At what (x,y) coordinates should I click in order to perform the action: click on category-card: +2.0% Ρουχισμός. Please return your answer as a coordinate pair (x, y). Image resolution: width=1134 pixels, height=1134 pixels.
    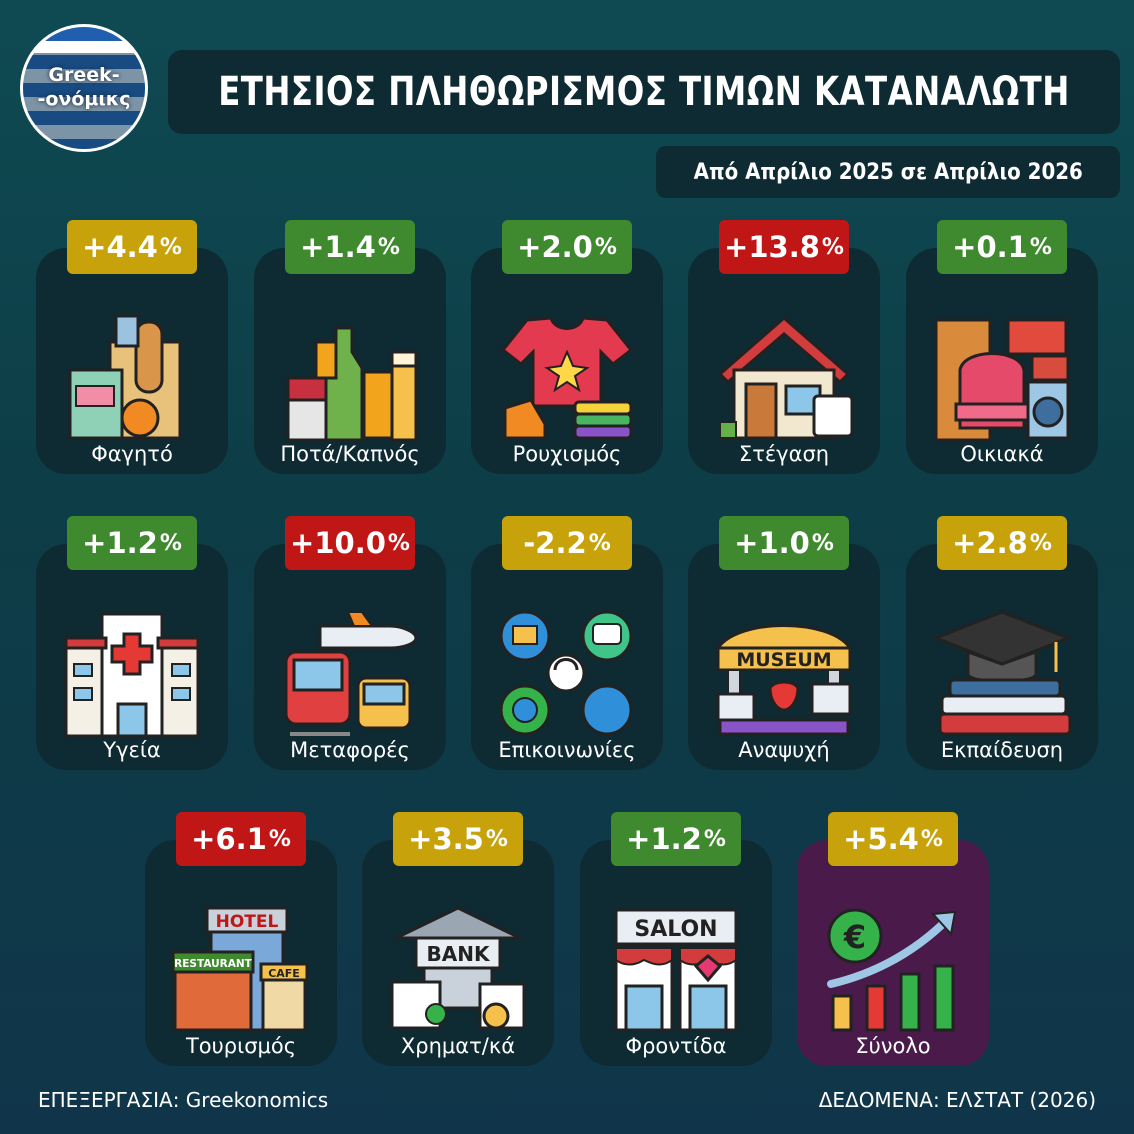
    Looking at the image, I should click on (567, 347).